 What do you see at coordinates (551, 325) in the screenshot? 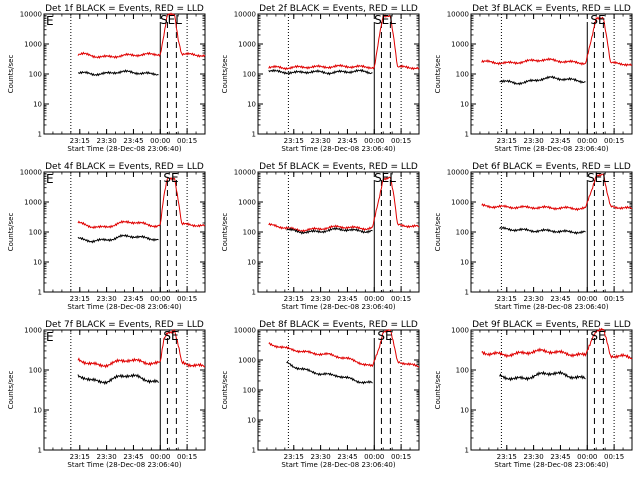
I see `panel-title: Det 9f BLACK = Events, RED = LLD` at bounding box center [551, 325].